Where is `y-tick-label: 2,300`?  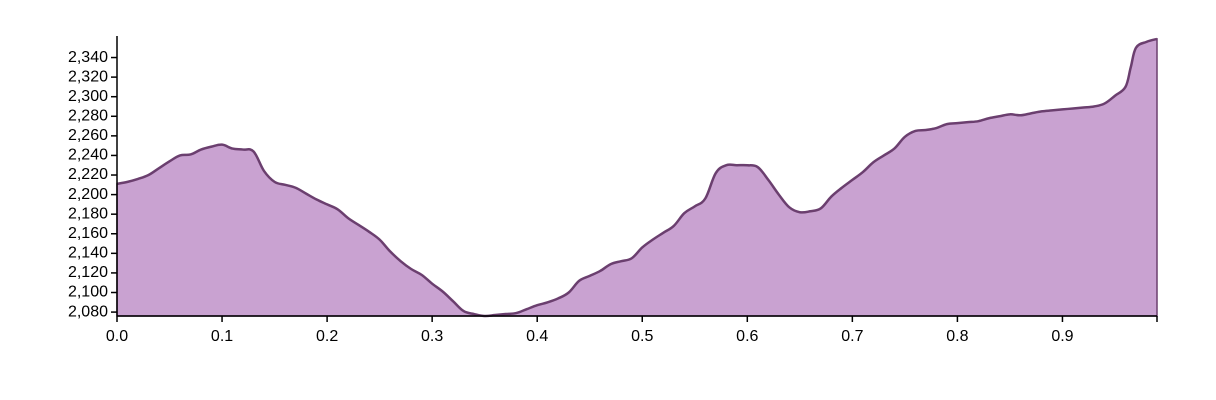
y-tick-label: 2,300 is located at coordinates (88, 96).